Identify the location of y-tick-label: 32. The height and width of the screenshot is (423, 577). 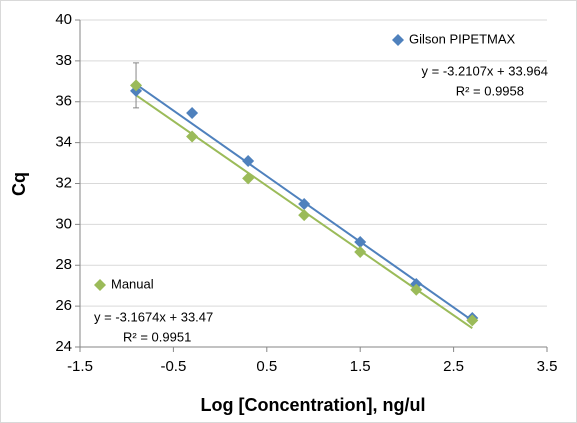
(63, 182).